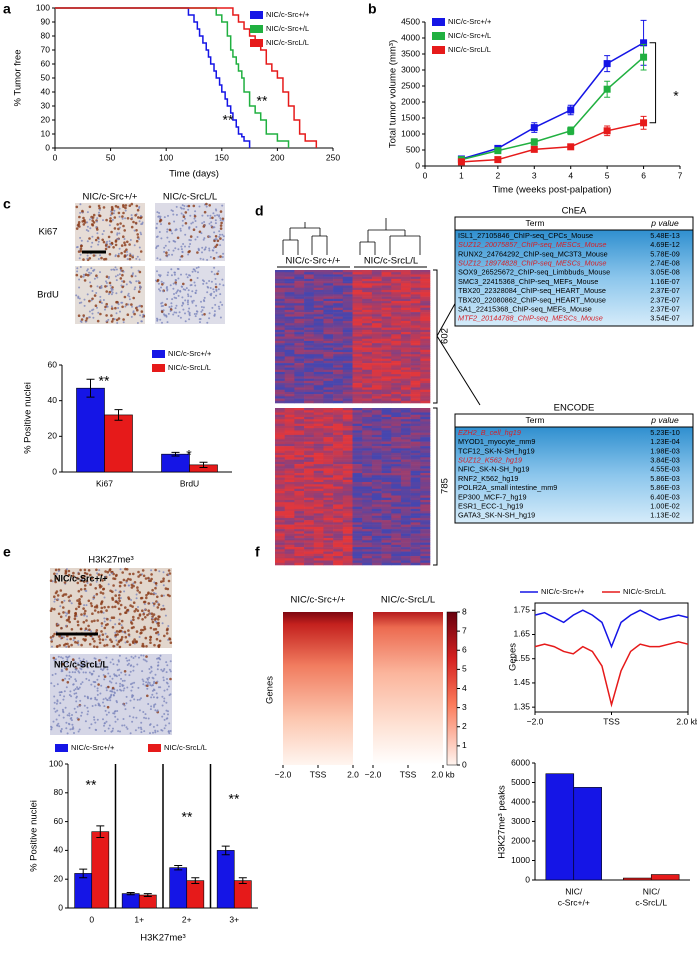 The height and width of the screenshot is (954, 697). Describe the element at coordinates (464, 611) in the screenshot. I see `colorbar-tick-label: 8` at that location.